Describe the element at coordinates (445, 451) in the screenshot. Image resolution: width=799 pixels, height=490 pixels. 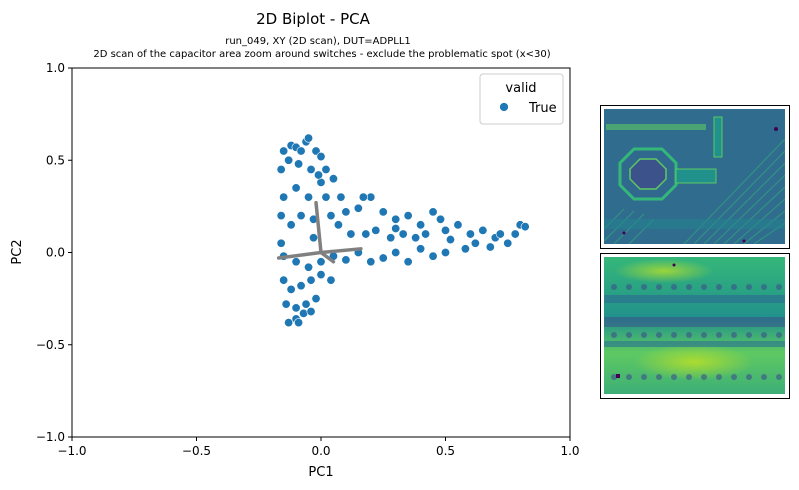
I see `x-tick-label: 0.5` at that location.